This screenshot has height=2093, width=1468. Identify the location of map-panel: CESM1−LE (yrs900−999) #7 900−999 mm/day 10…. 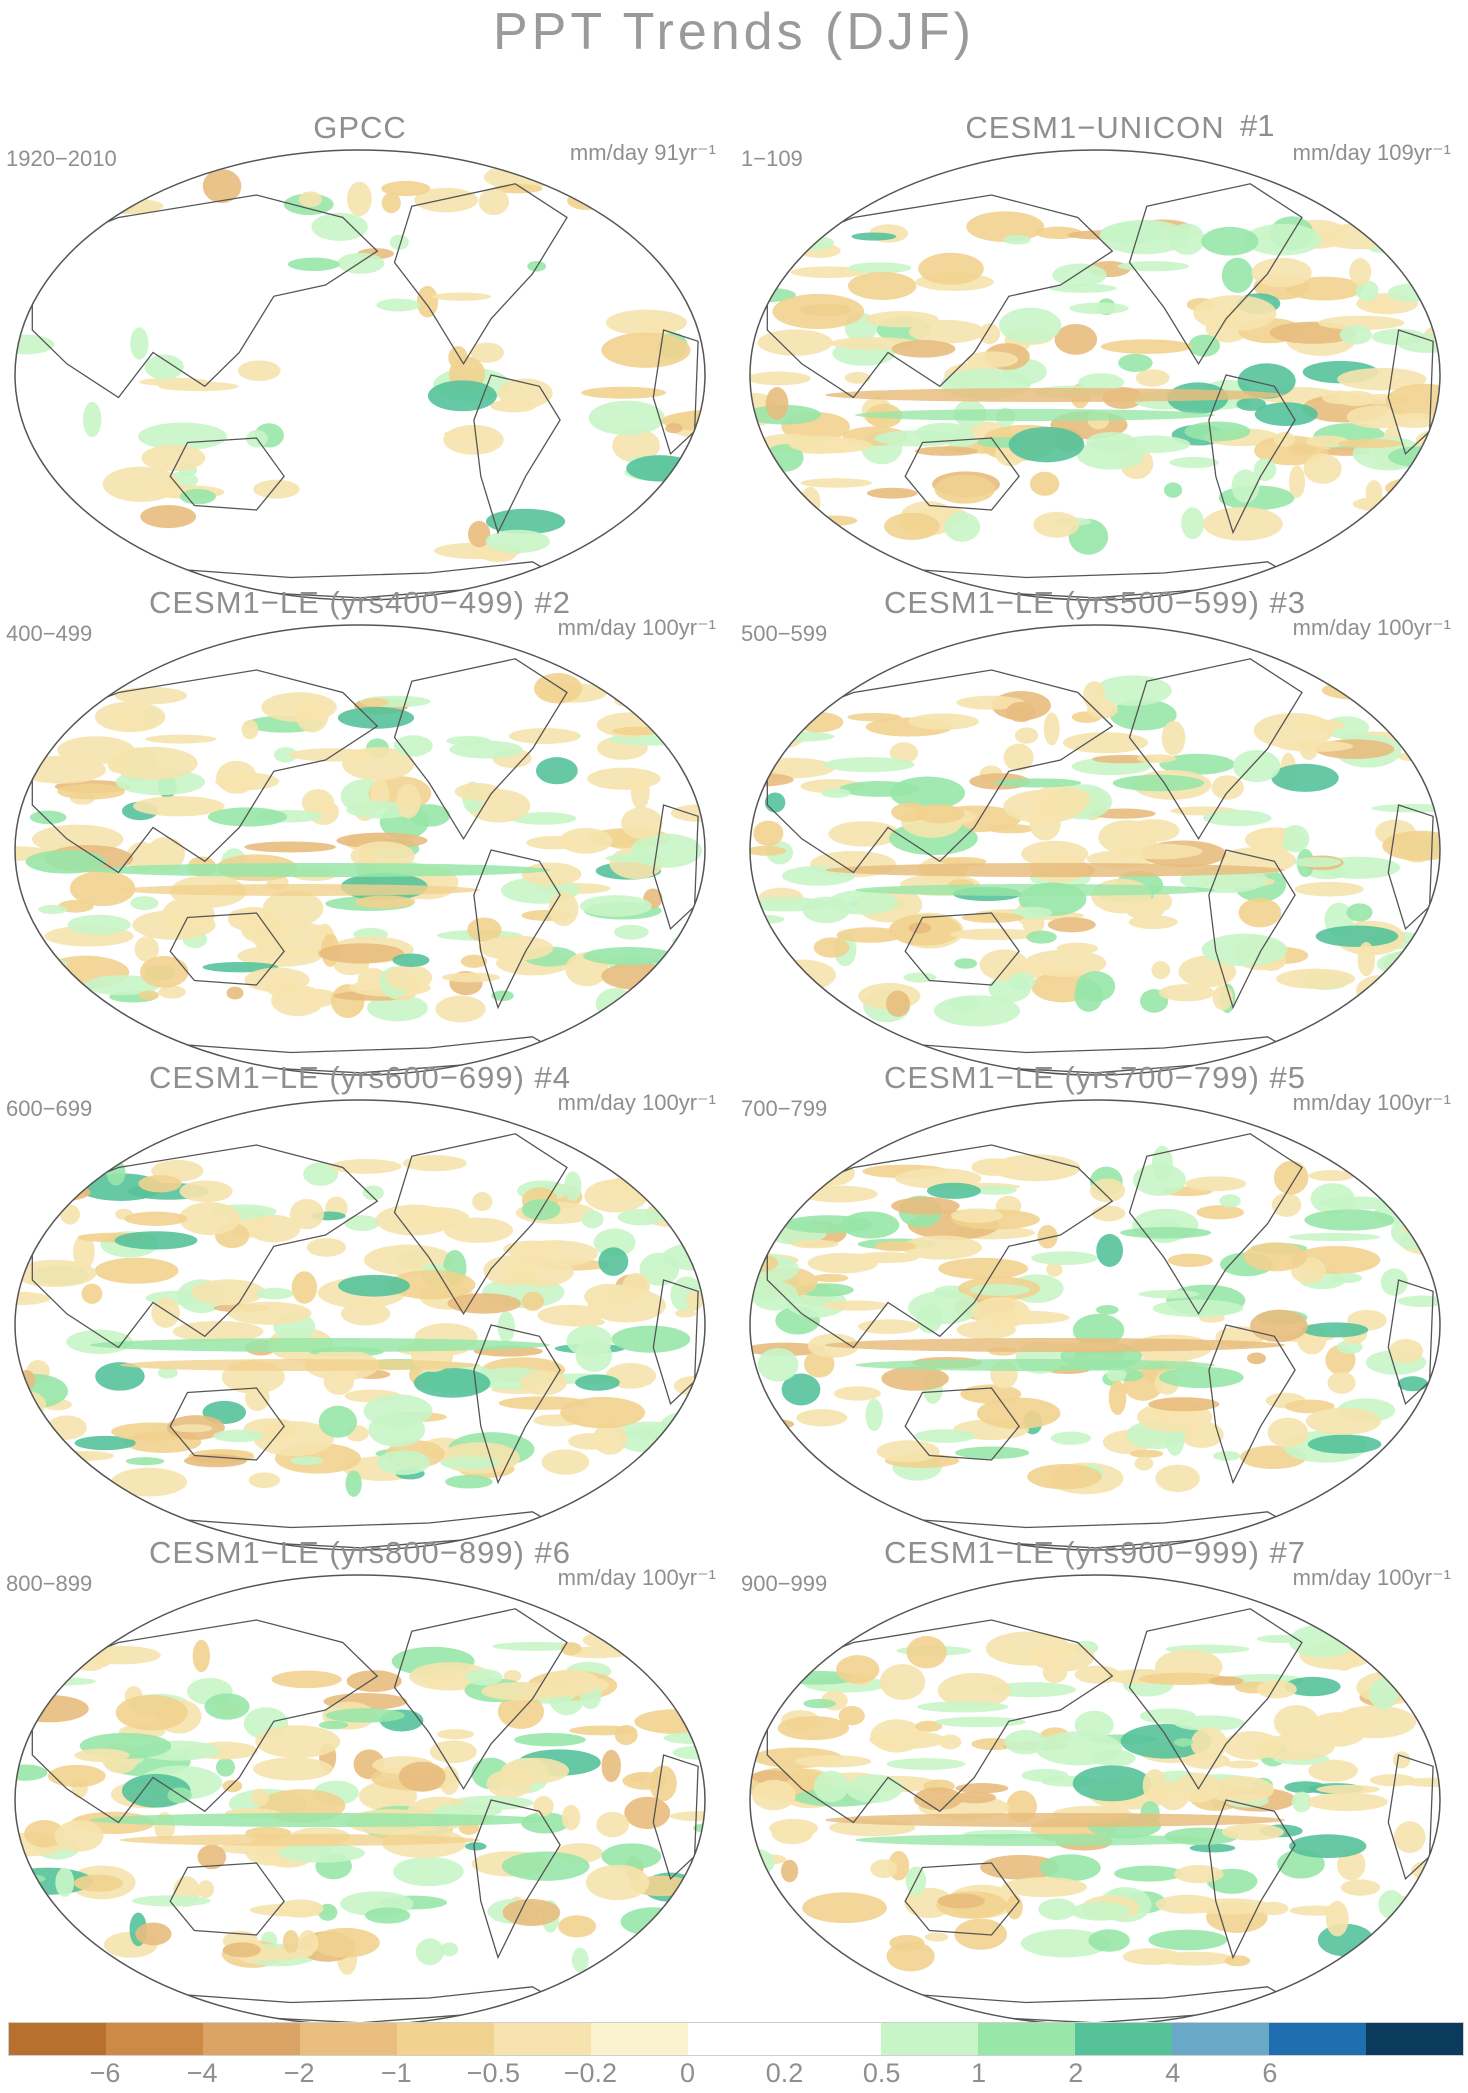
(1095, 1780).